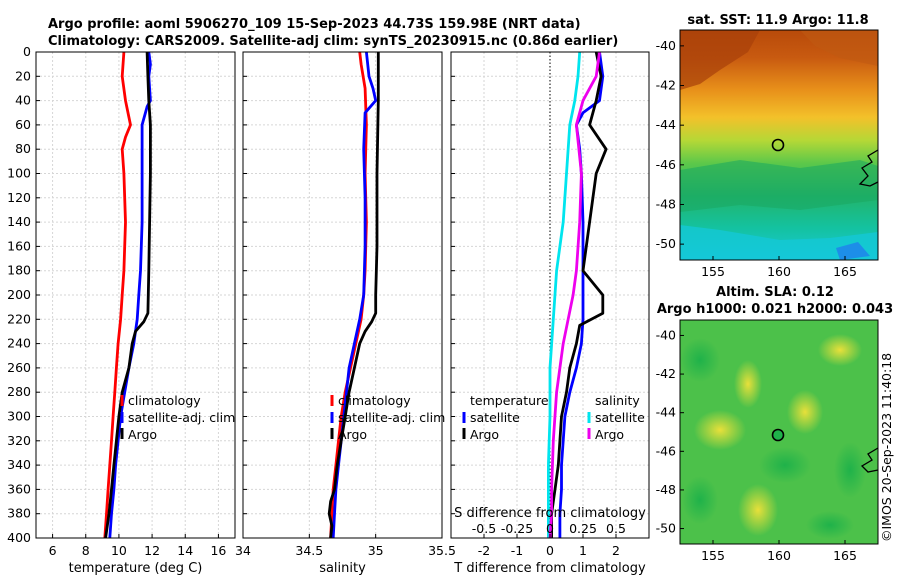 The image size is (900, 580). Describe the element at coordinates (181, 417) in the screenshot. I see `legend-label-satellite-adj: satellite-adj. clim` at that location.